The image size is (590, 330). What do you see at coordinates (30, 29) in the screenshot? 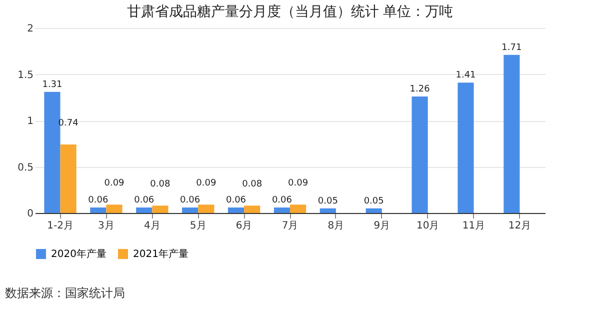
I see `y-tick-label: 2` at bounding box center [30, 29].